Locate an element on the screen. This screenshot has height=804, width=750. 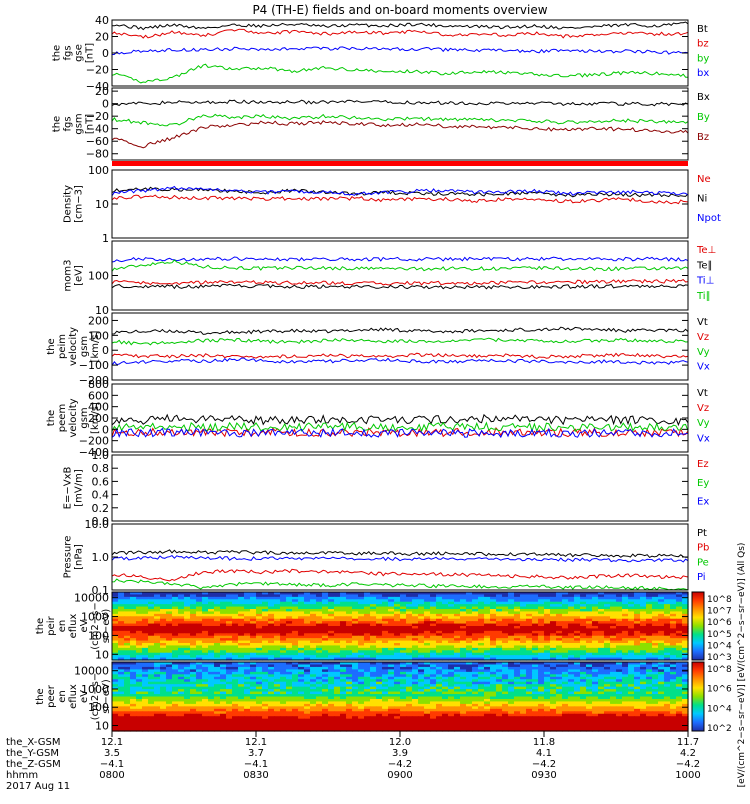
legend-entry: Bx is located at coordinates (703, 97).